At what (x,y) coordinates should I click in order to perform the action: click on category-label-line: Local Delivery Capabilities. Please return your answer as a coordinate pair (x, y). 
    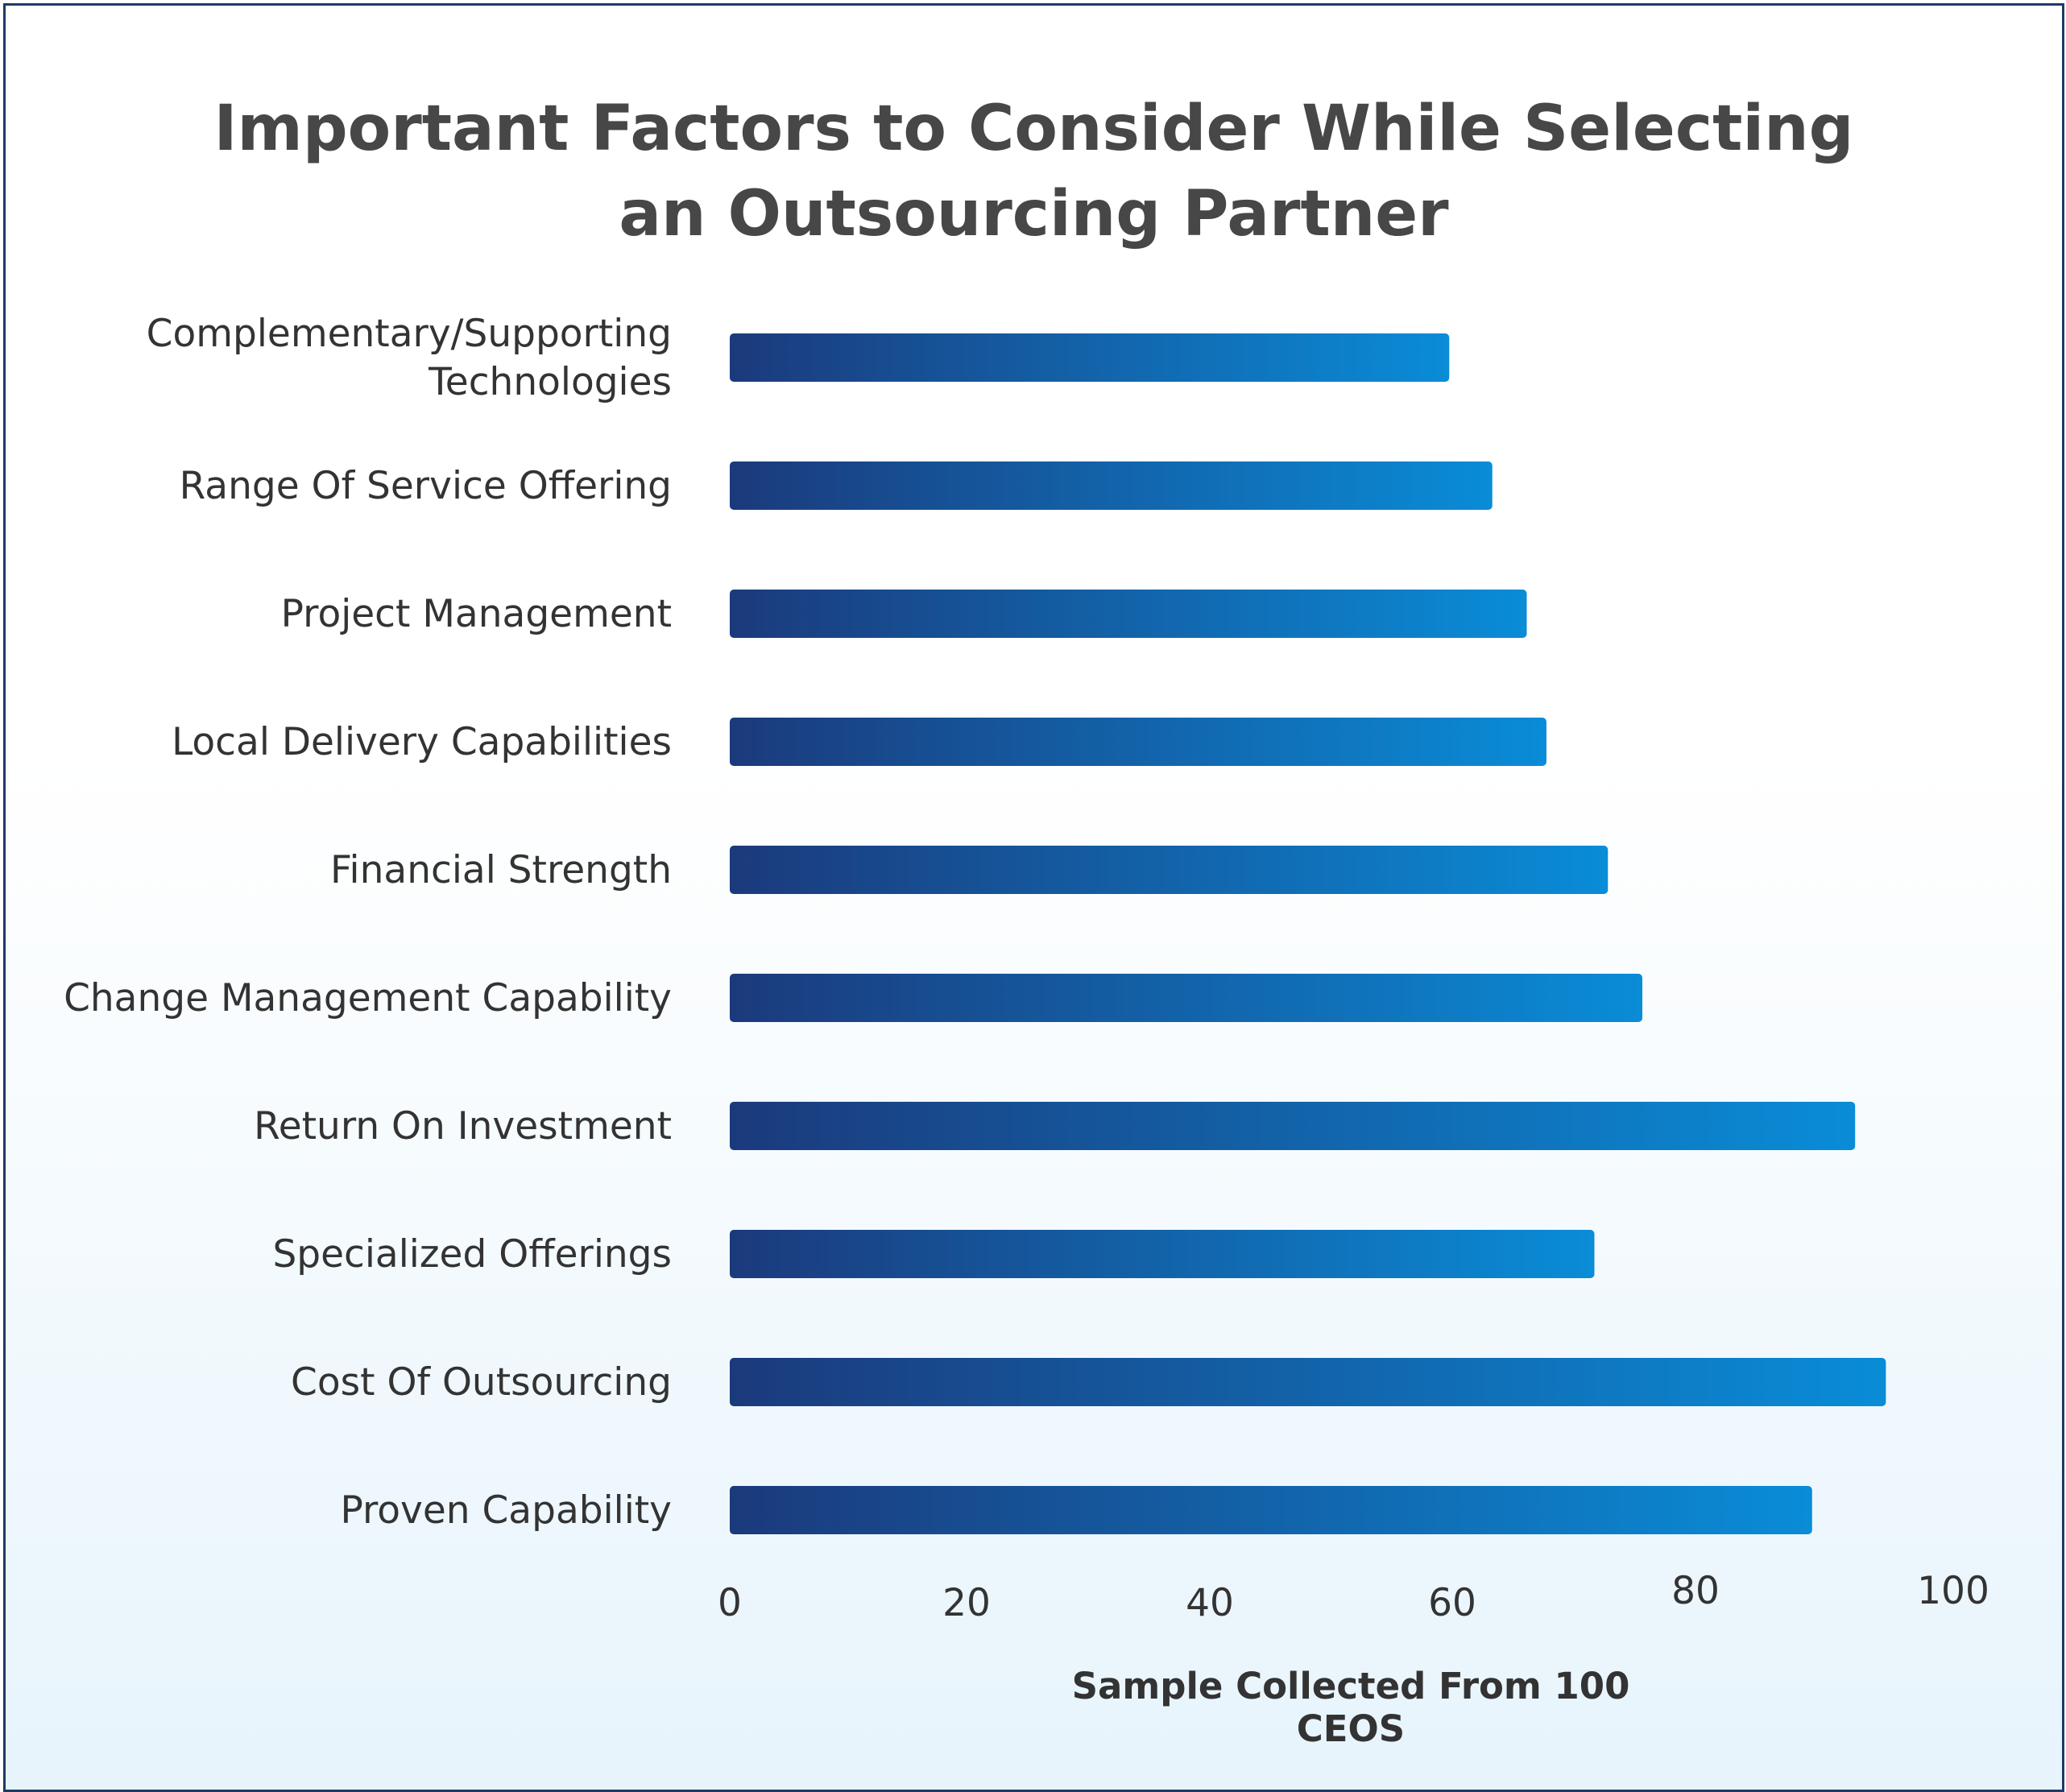
    Looking at the image, I should click on (422, 742).